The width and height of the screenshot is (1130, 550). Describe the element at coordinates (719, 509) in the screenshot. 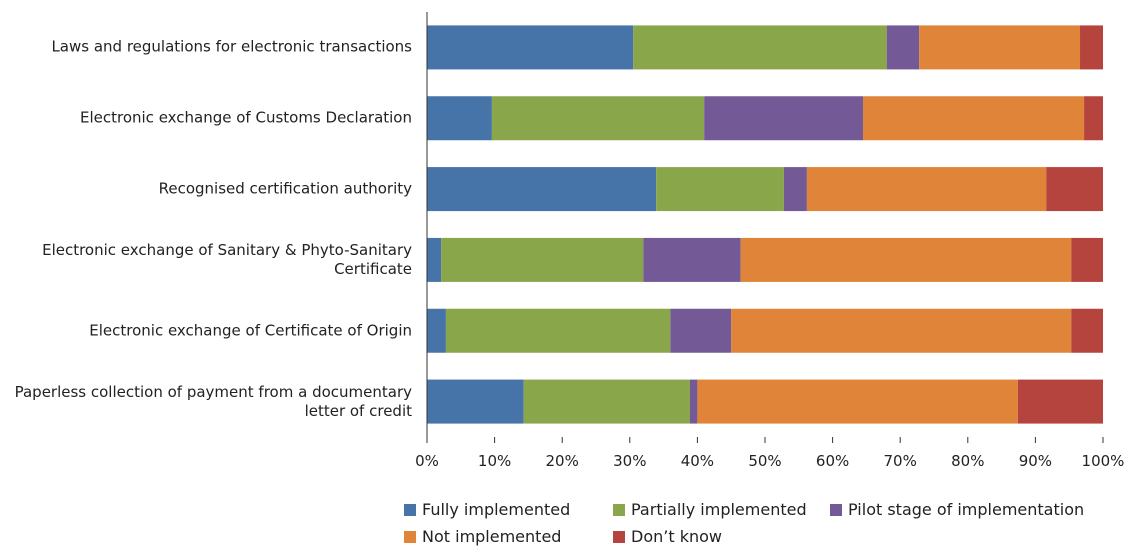

I see `legend-label: Partially implemented` at that location.